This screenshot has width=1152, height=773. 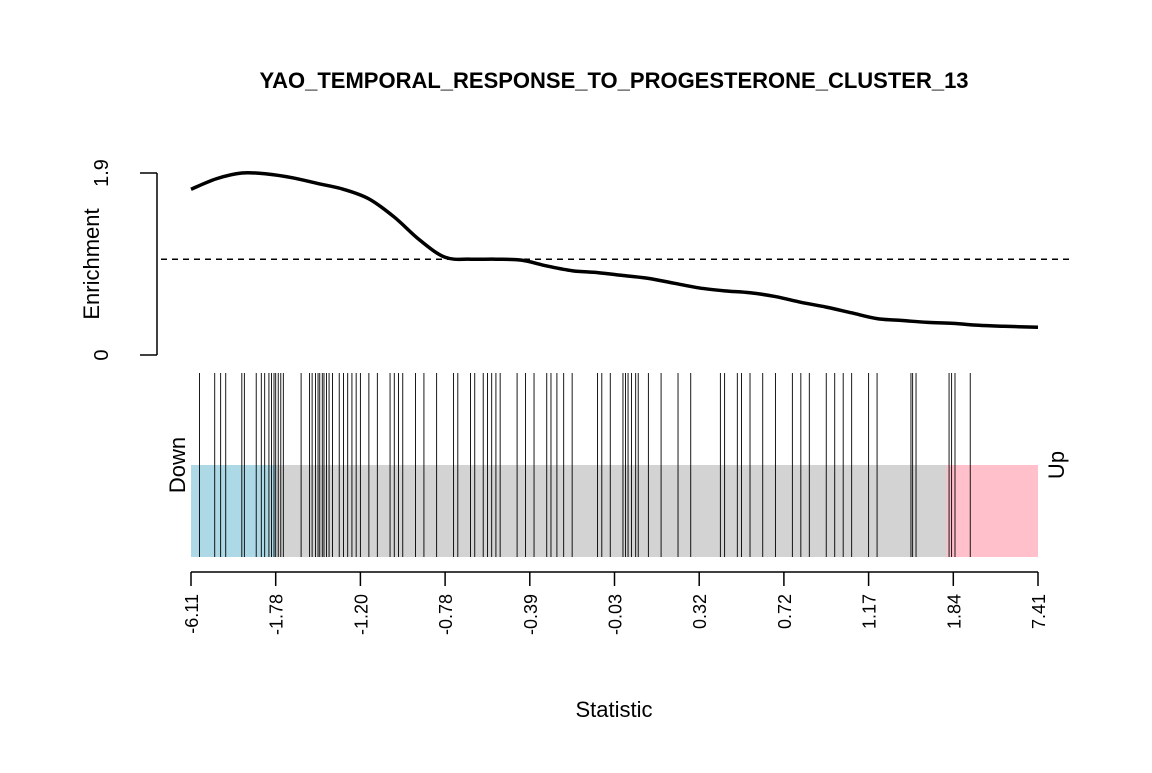 What do you see at coordinates (700, 611) in the screenshot?
I see `x-tick-label: 0.32` at bounding box center [700, 611].